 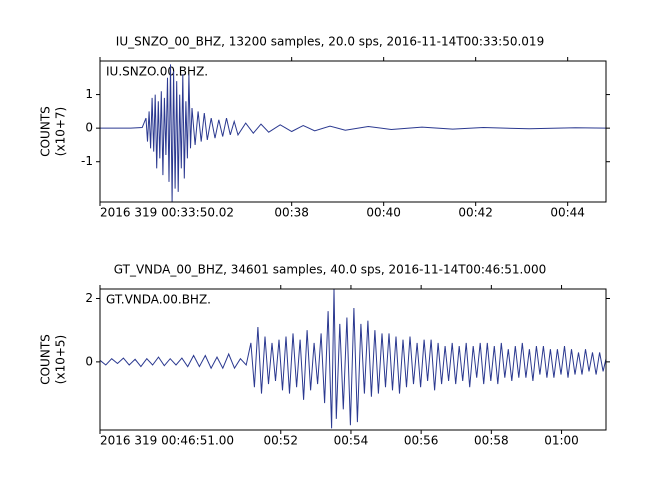 What do you see at coordinates (383, 213) in the screenshot?
I see `x-tick-label: 00:40` at bounding box center [383, 213].